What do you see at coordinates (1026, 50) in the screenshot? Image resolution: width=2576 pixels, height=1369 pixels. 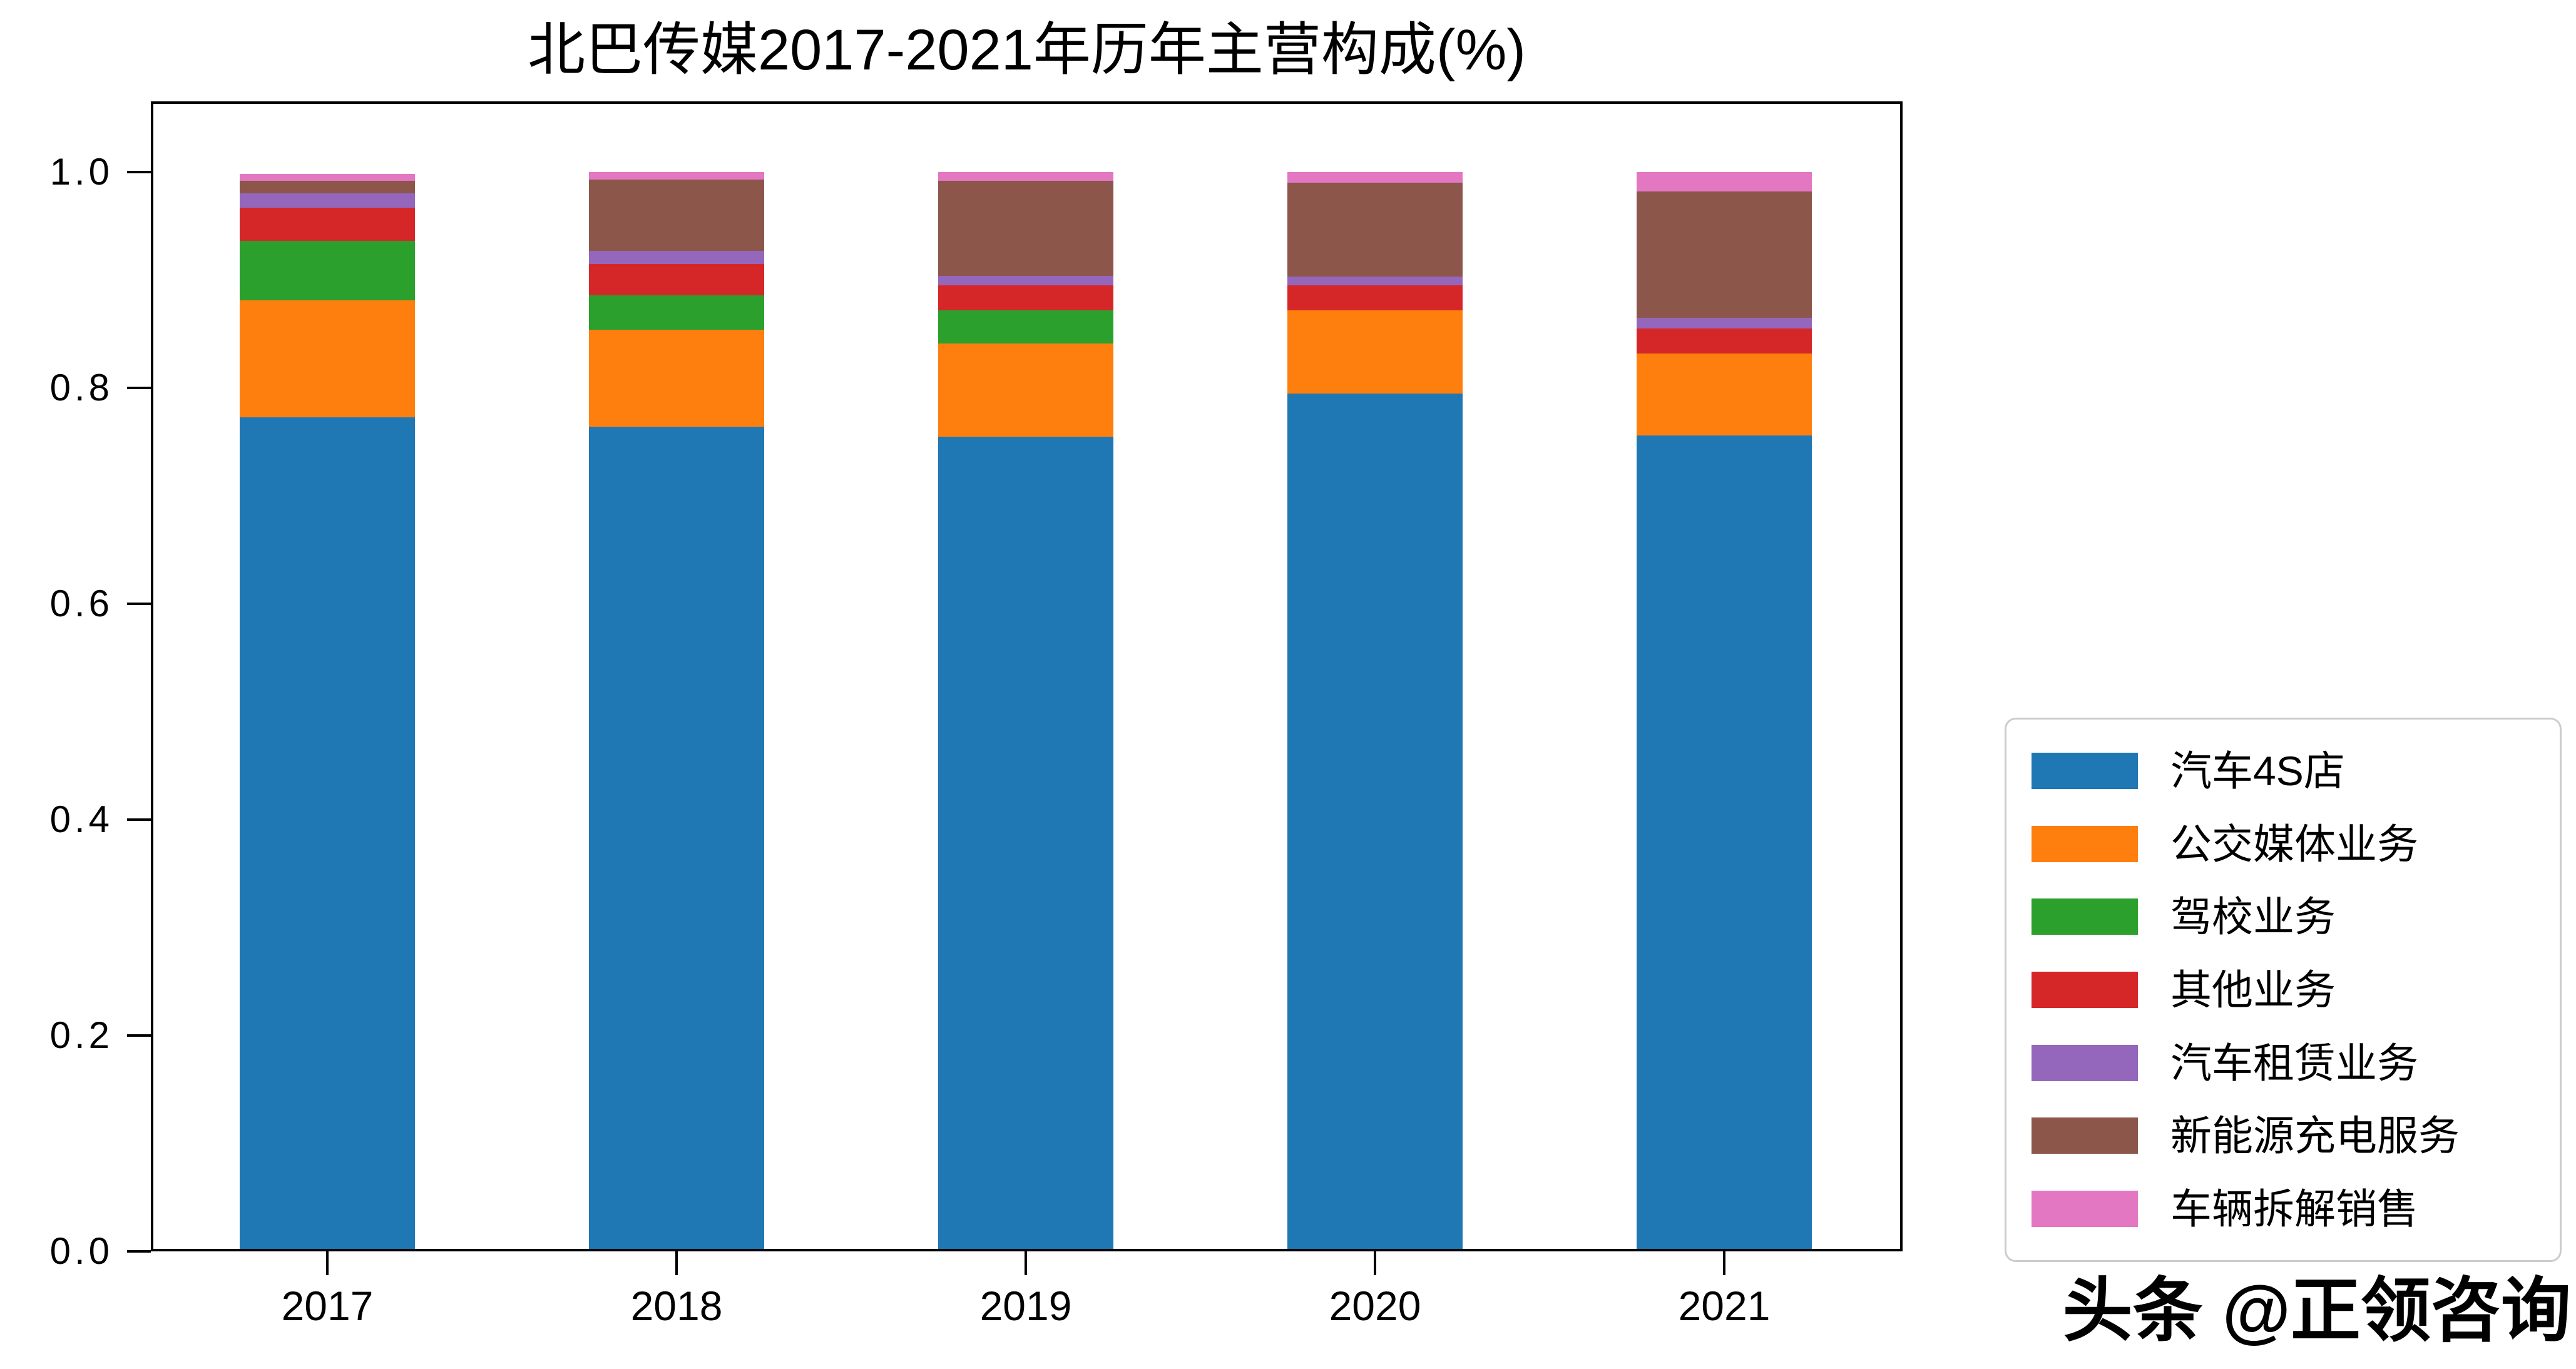 I see `chart-title: 北巴传媒2017-2021年历年主营构成(%)` at bounding box center [1026, 50].